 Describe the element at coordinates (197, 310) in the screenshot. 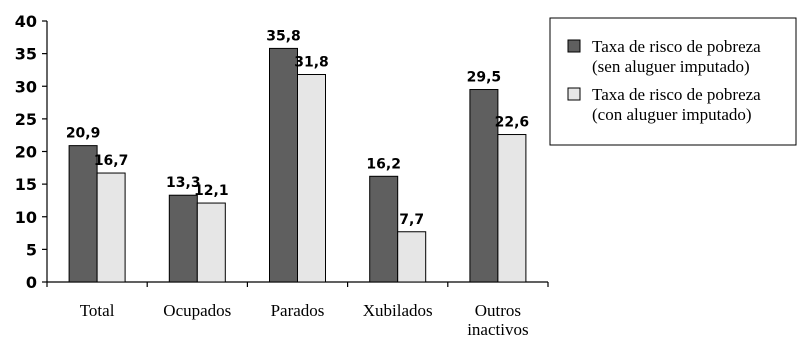

I see `x-category-label: Ocupados` at that location.